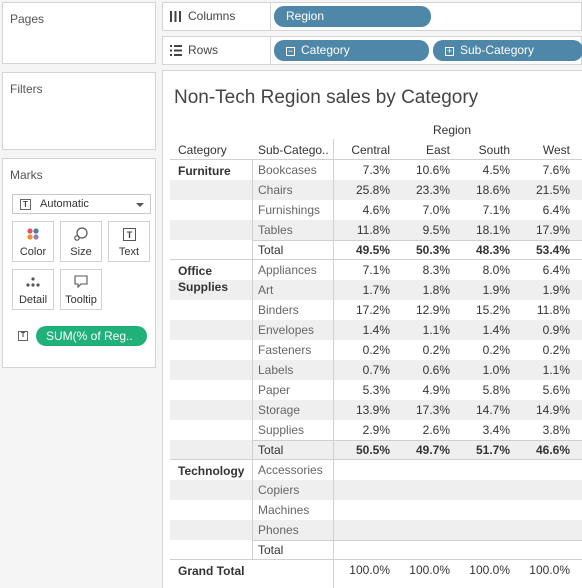 The image size is (582, 588). What do you see at coordinates (436, 330) in the screenshot?
I see `value-cell: 1.1%` at bounding box center [436, 330].